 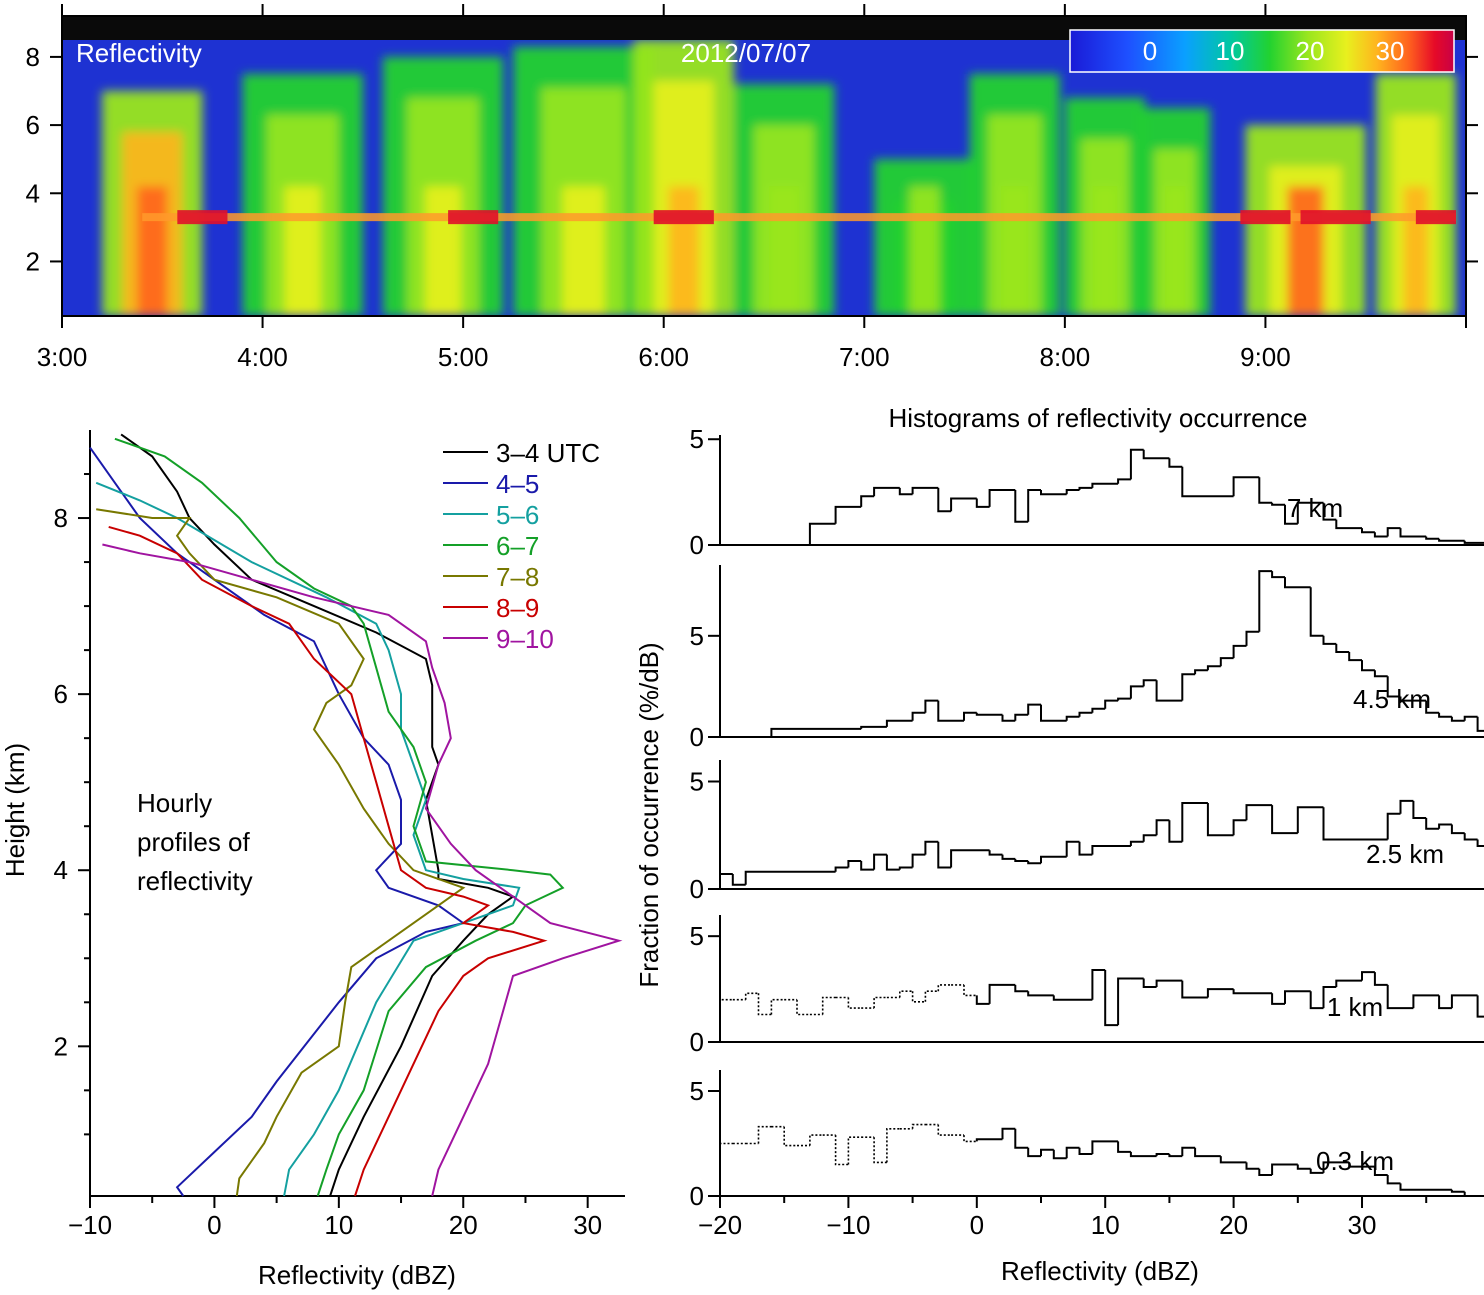 I want to click on histogram-height-label: 1 km, so click(x=1355, y=1007).